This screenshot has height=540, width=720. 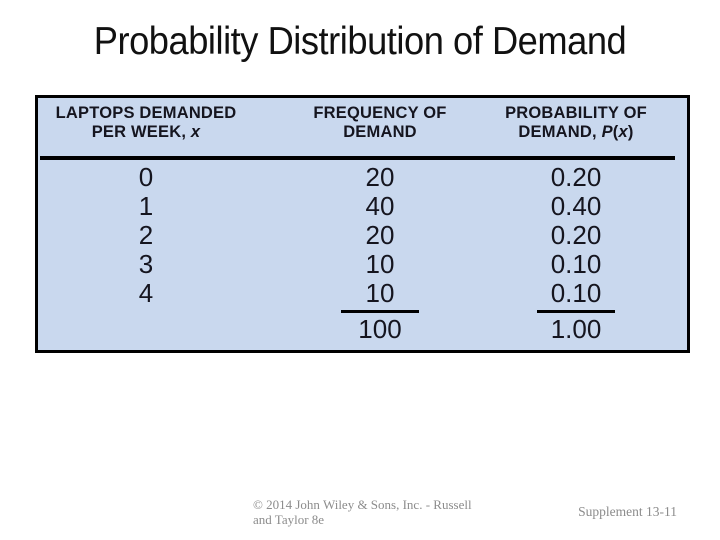 I want to click on header-line-2: DEMAND, P(x), so click(x=576, y=132).